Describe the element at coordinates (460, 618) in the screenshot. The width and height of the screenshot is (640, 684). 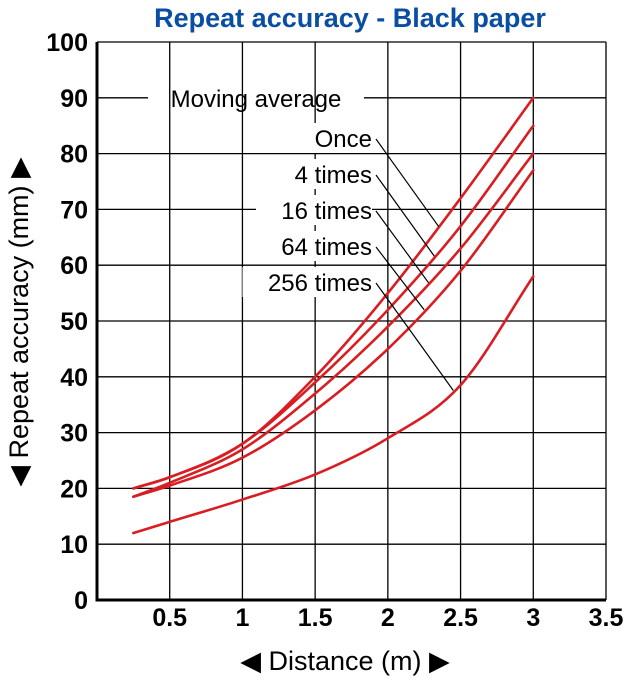
I see `x-tick-label: 2.5` at that location.